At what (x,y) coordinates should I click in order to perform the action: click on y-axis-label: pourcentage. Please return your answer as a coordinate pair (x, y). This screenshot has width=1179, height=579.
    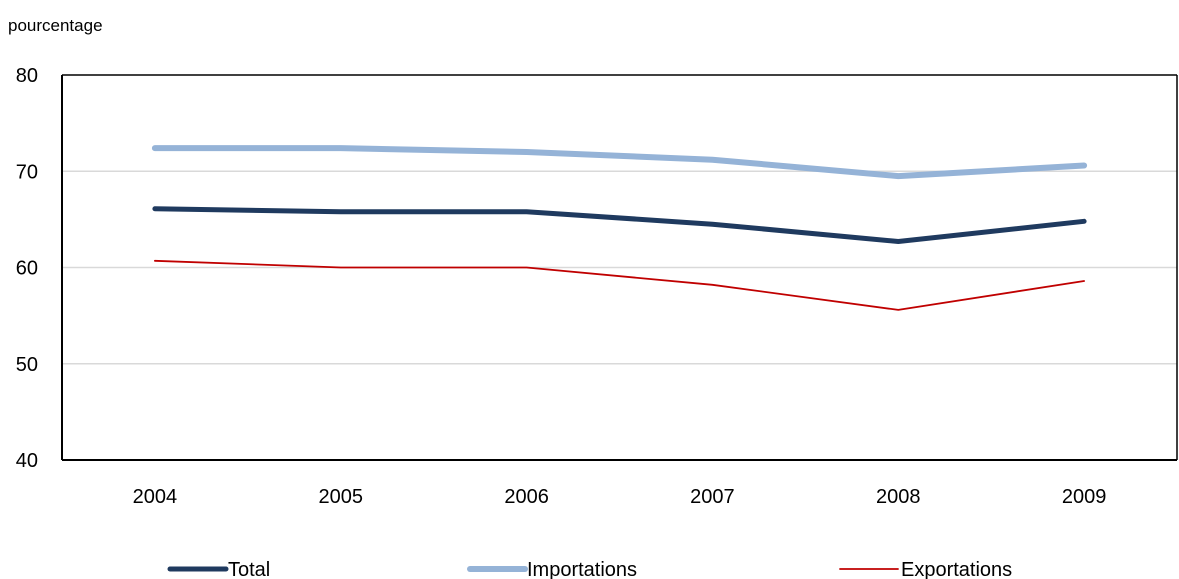
    Looking at the image, I should click on (55, 25).